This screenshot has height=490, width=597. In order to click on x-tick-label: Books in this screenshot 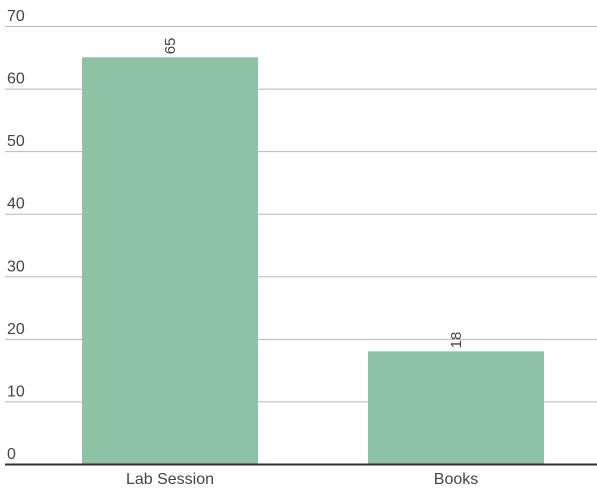, I will do `click(456, 479)`.